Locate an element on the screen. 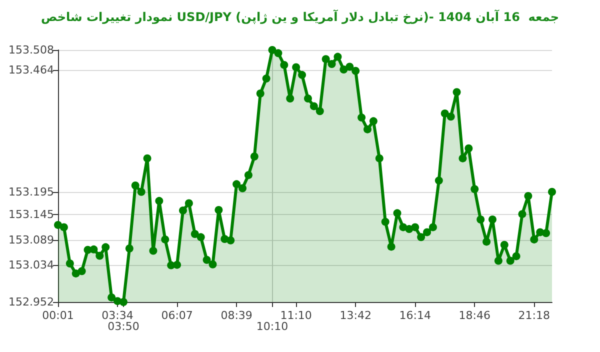 This screenshot has width=600, height=352. x-tick-label: 13:42 is located at coordinates (356, 315).